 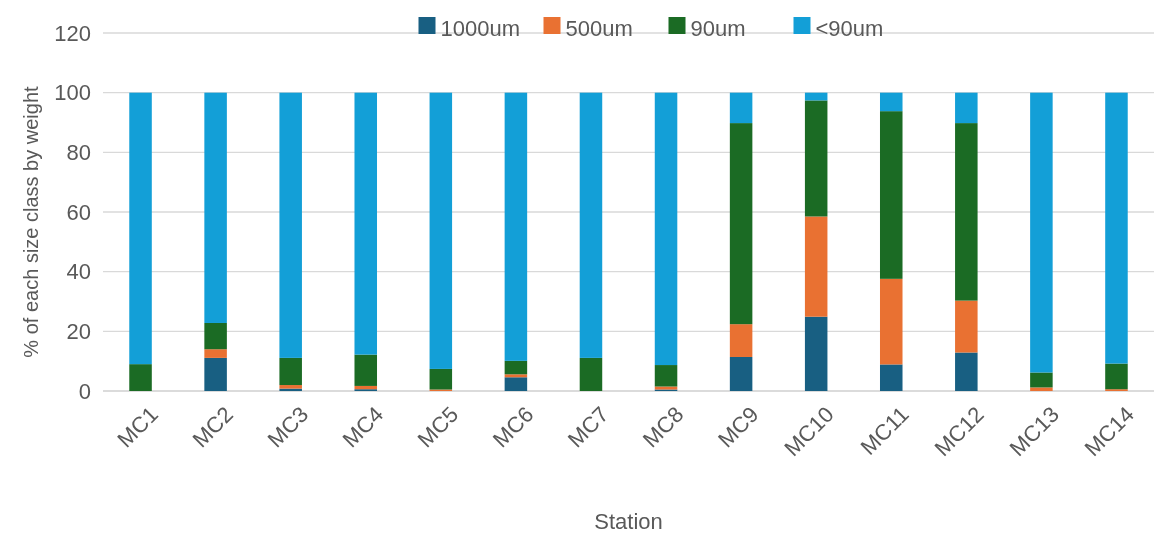 What do you see at coordinates (849, 28) in the screenshot?
I see `legend-label: <90um` at bounding box center [849, 28].